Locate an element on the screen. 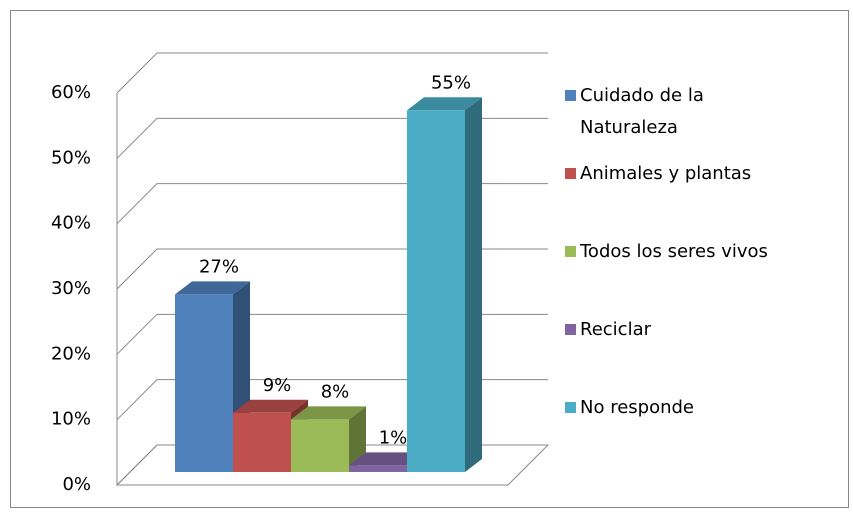 The image size is (853, 518). y-tick-label: 40% is located at coordinates (71, 223).